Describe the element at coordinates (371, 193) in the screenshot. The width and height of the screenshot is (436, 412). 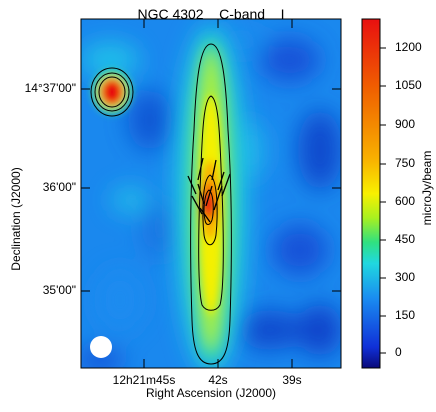
I see `colorbar` at that location.